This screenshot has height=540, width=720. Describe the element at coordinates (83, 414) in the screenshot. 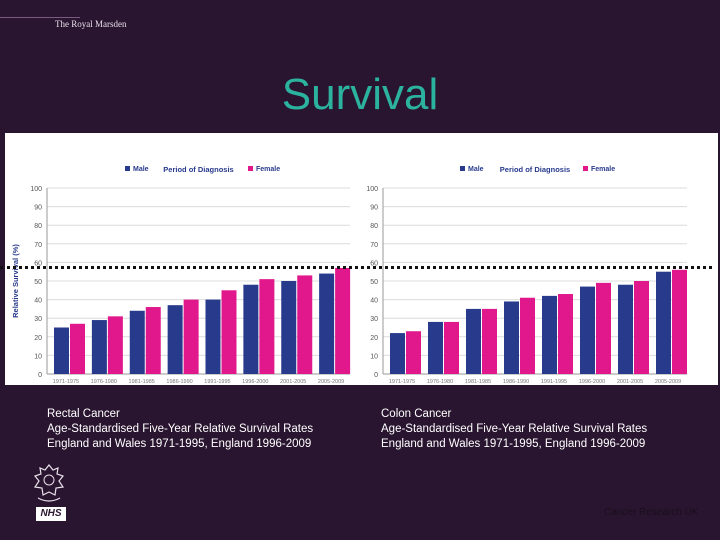

I see `caption-title: Rectal Cancer` at that location.